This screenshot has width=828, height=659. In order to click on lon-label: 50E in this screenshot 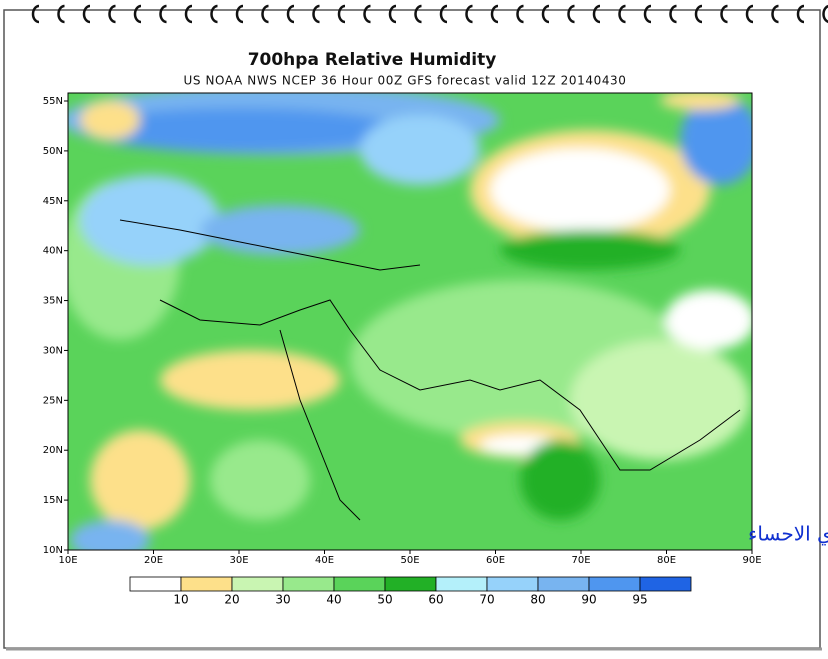, I will do `click(409, 560)`.